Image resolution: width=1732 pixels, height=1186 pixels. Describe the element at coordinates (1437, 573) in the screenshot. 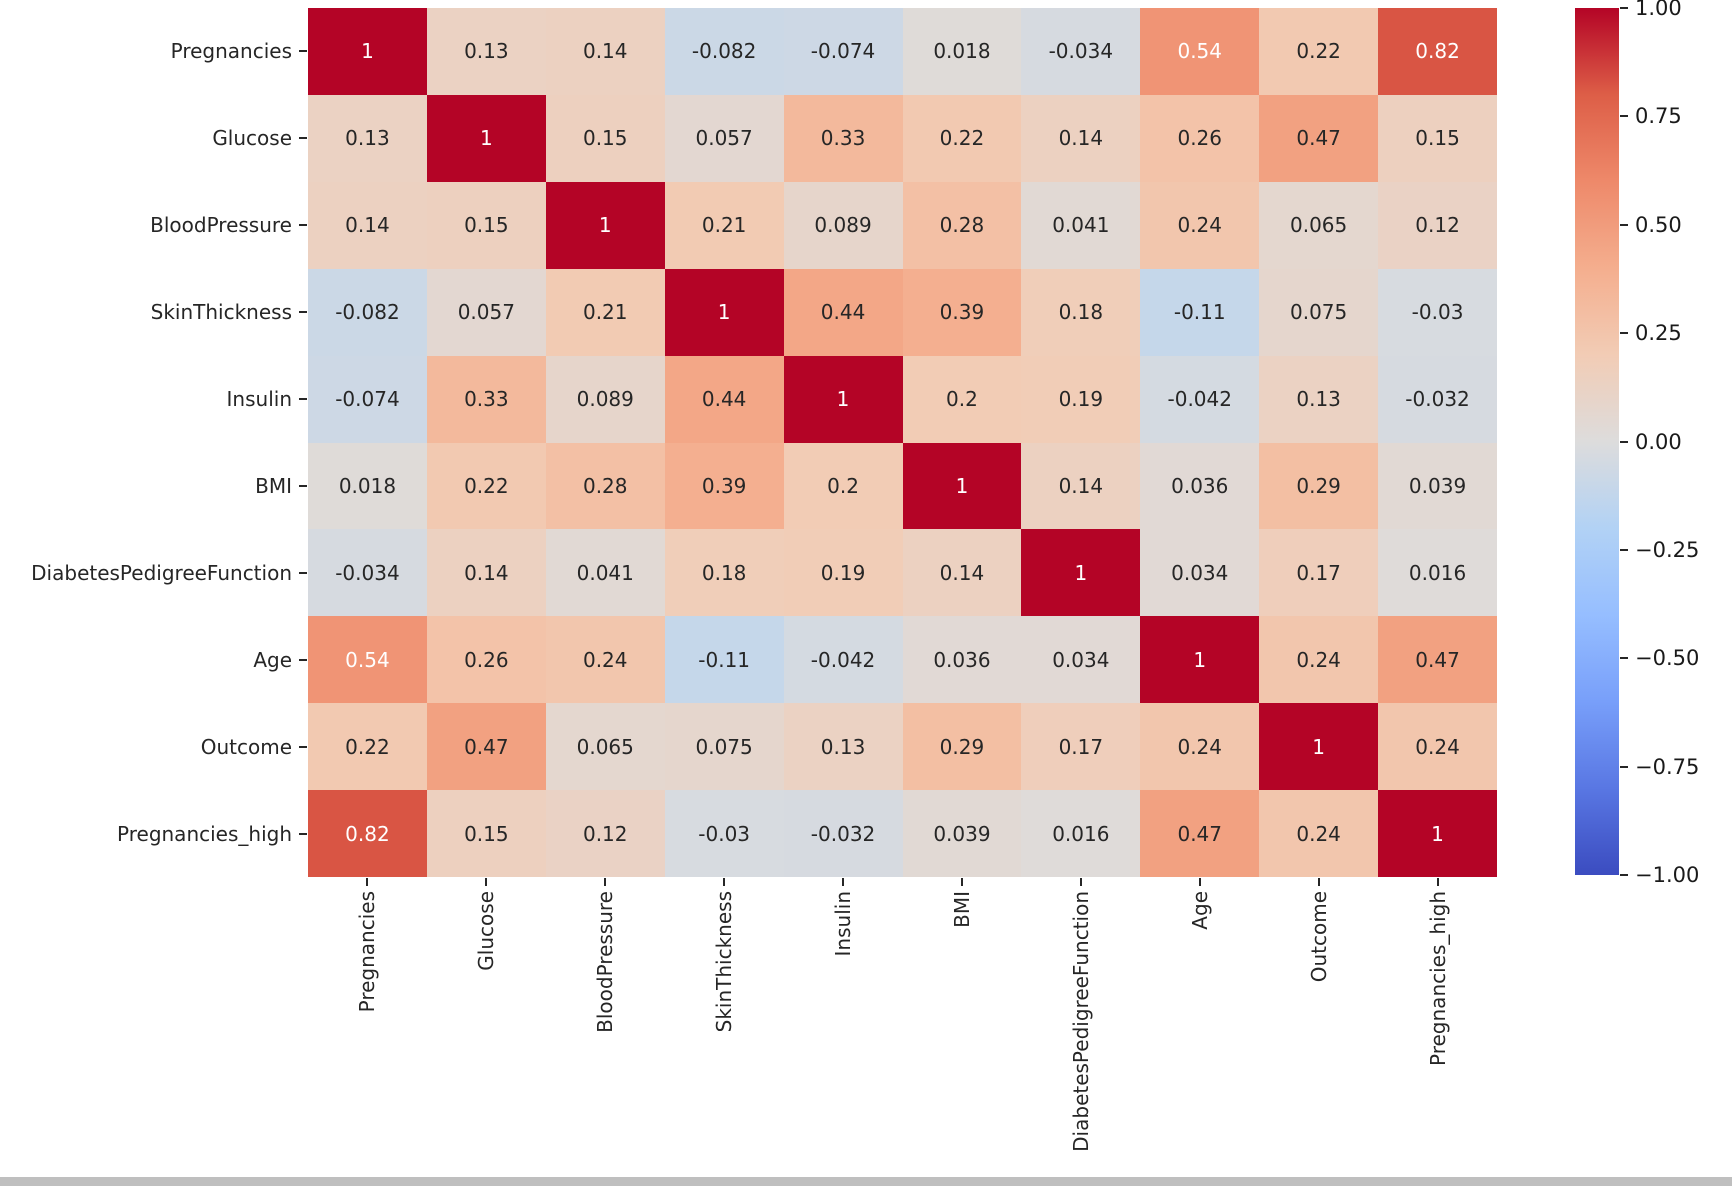

I see `heatmap-cell-DiabetesPedigreeFunction-Pregnancies_high: 0.016` at that location.